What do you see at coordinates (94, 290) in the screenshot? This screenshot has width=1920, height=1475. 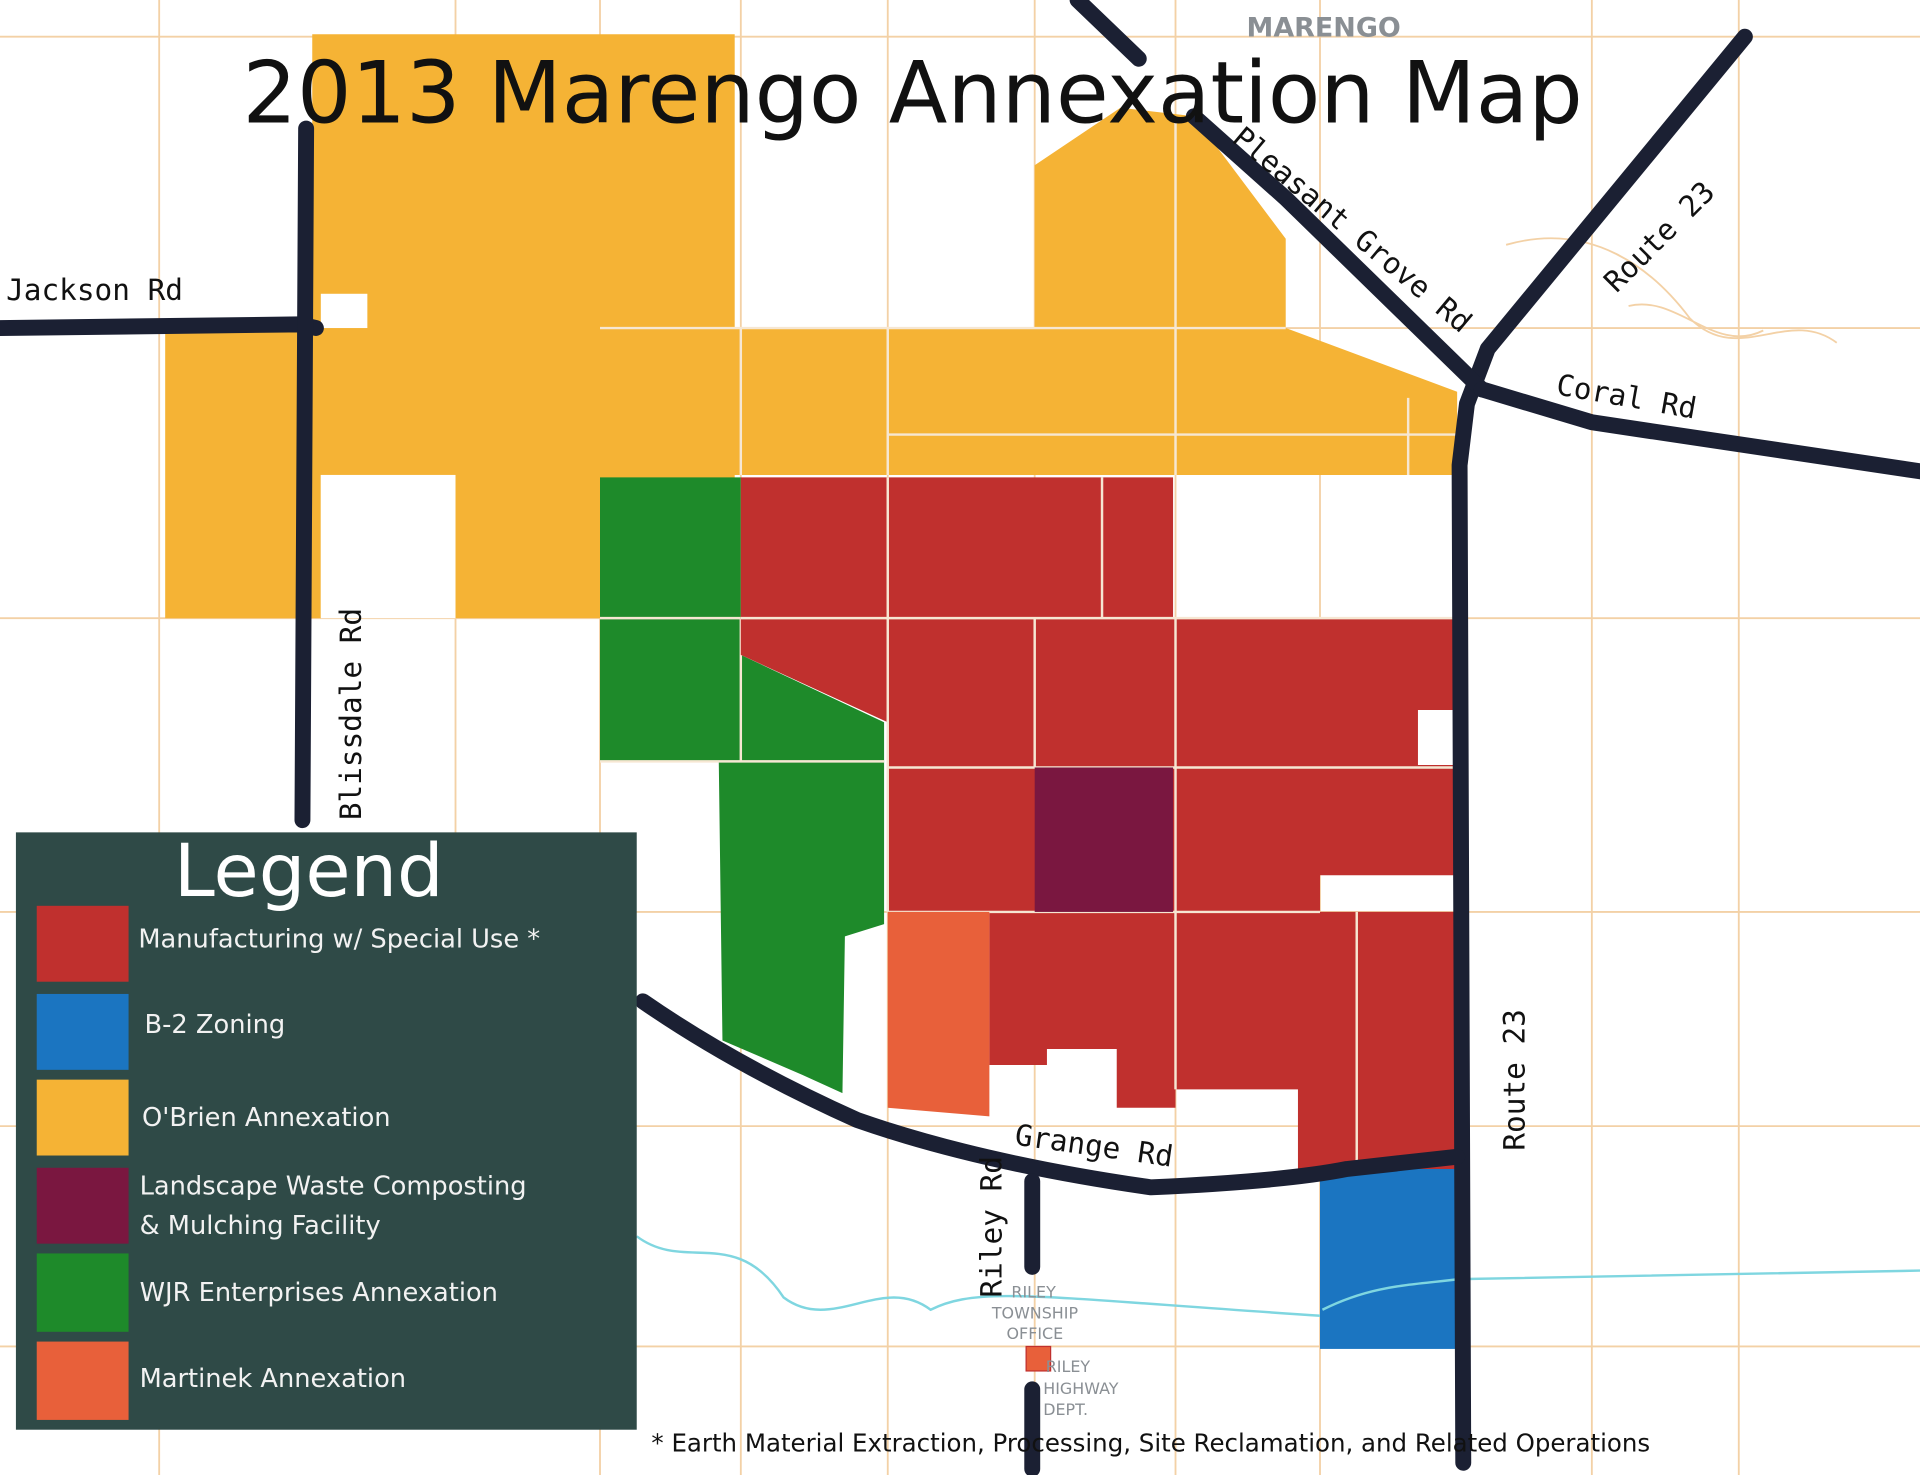 I see `jackson-road-label: Jackson Rd` at bounding box center [94, 290].